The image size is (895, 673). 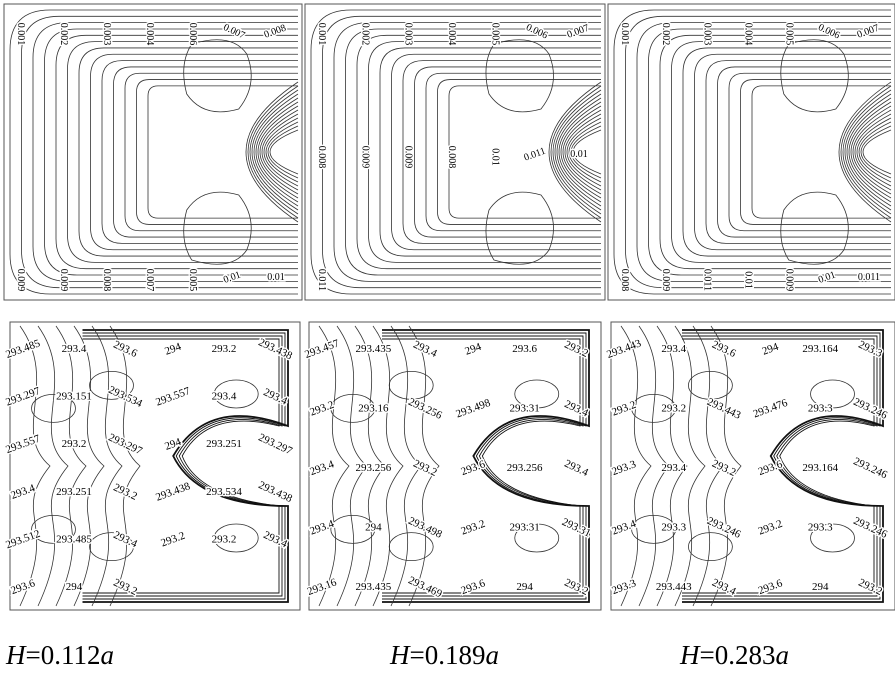 I want to click on bottom-contour-label: 293.498, so click(x=473, y=409).